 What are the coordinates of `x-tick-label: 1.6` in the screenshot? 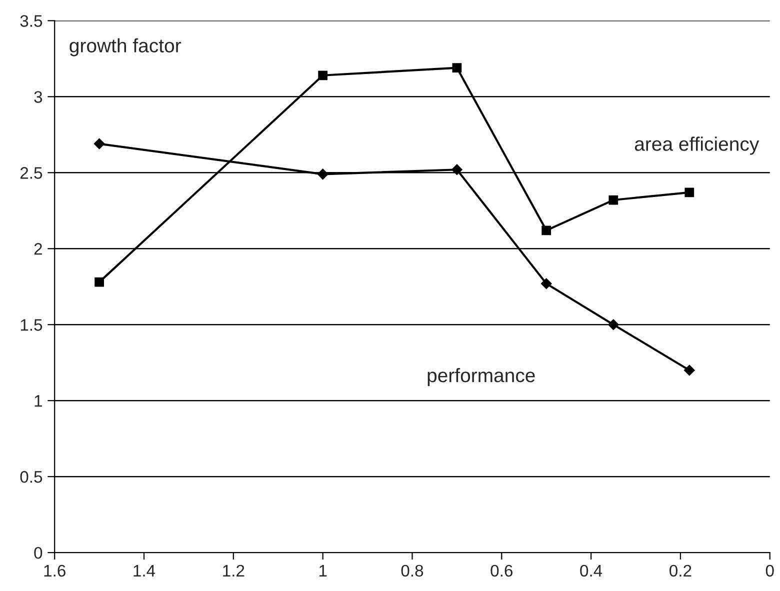 It's located at (55, 570).